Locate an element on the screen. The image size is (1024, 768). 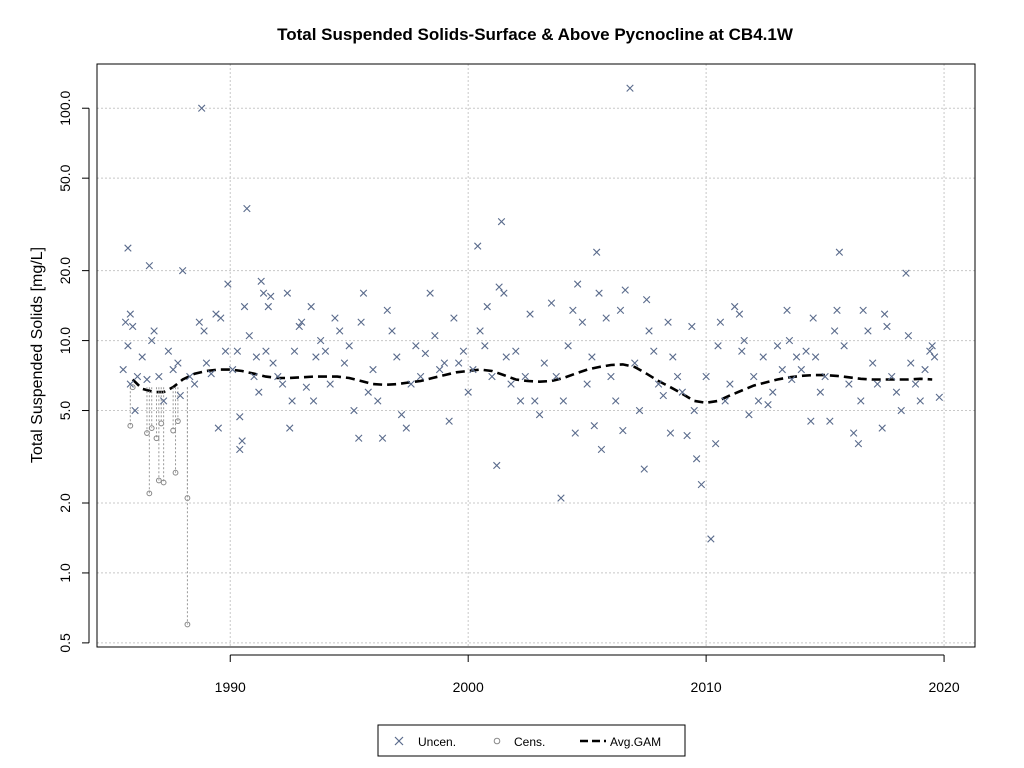
y-axis: 0.5 1.0 2.0 5.0 10.0 20.0 50.0 100.0 is located at coordinates (73, 371).